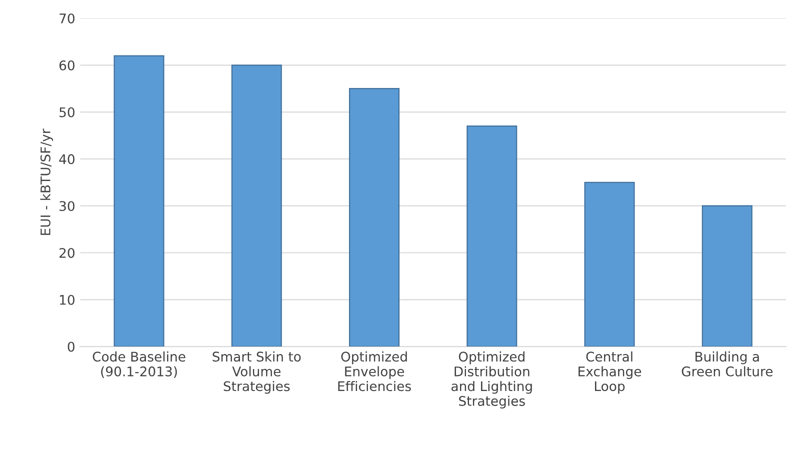 This screenshot has width=802, height=456. I want to click on y-axis-title: EUI - kBTU/SF/yr, so click(46, 181).